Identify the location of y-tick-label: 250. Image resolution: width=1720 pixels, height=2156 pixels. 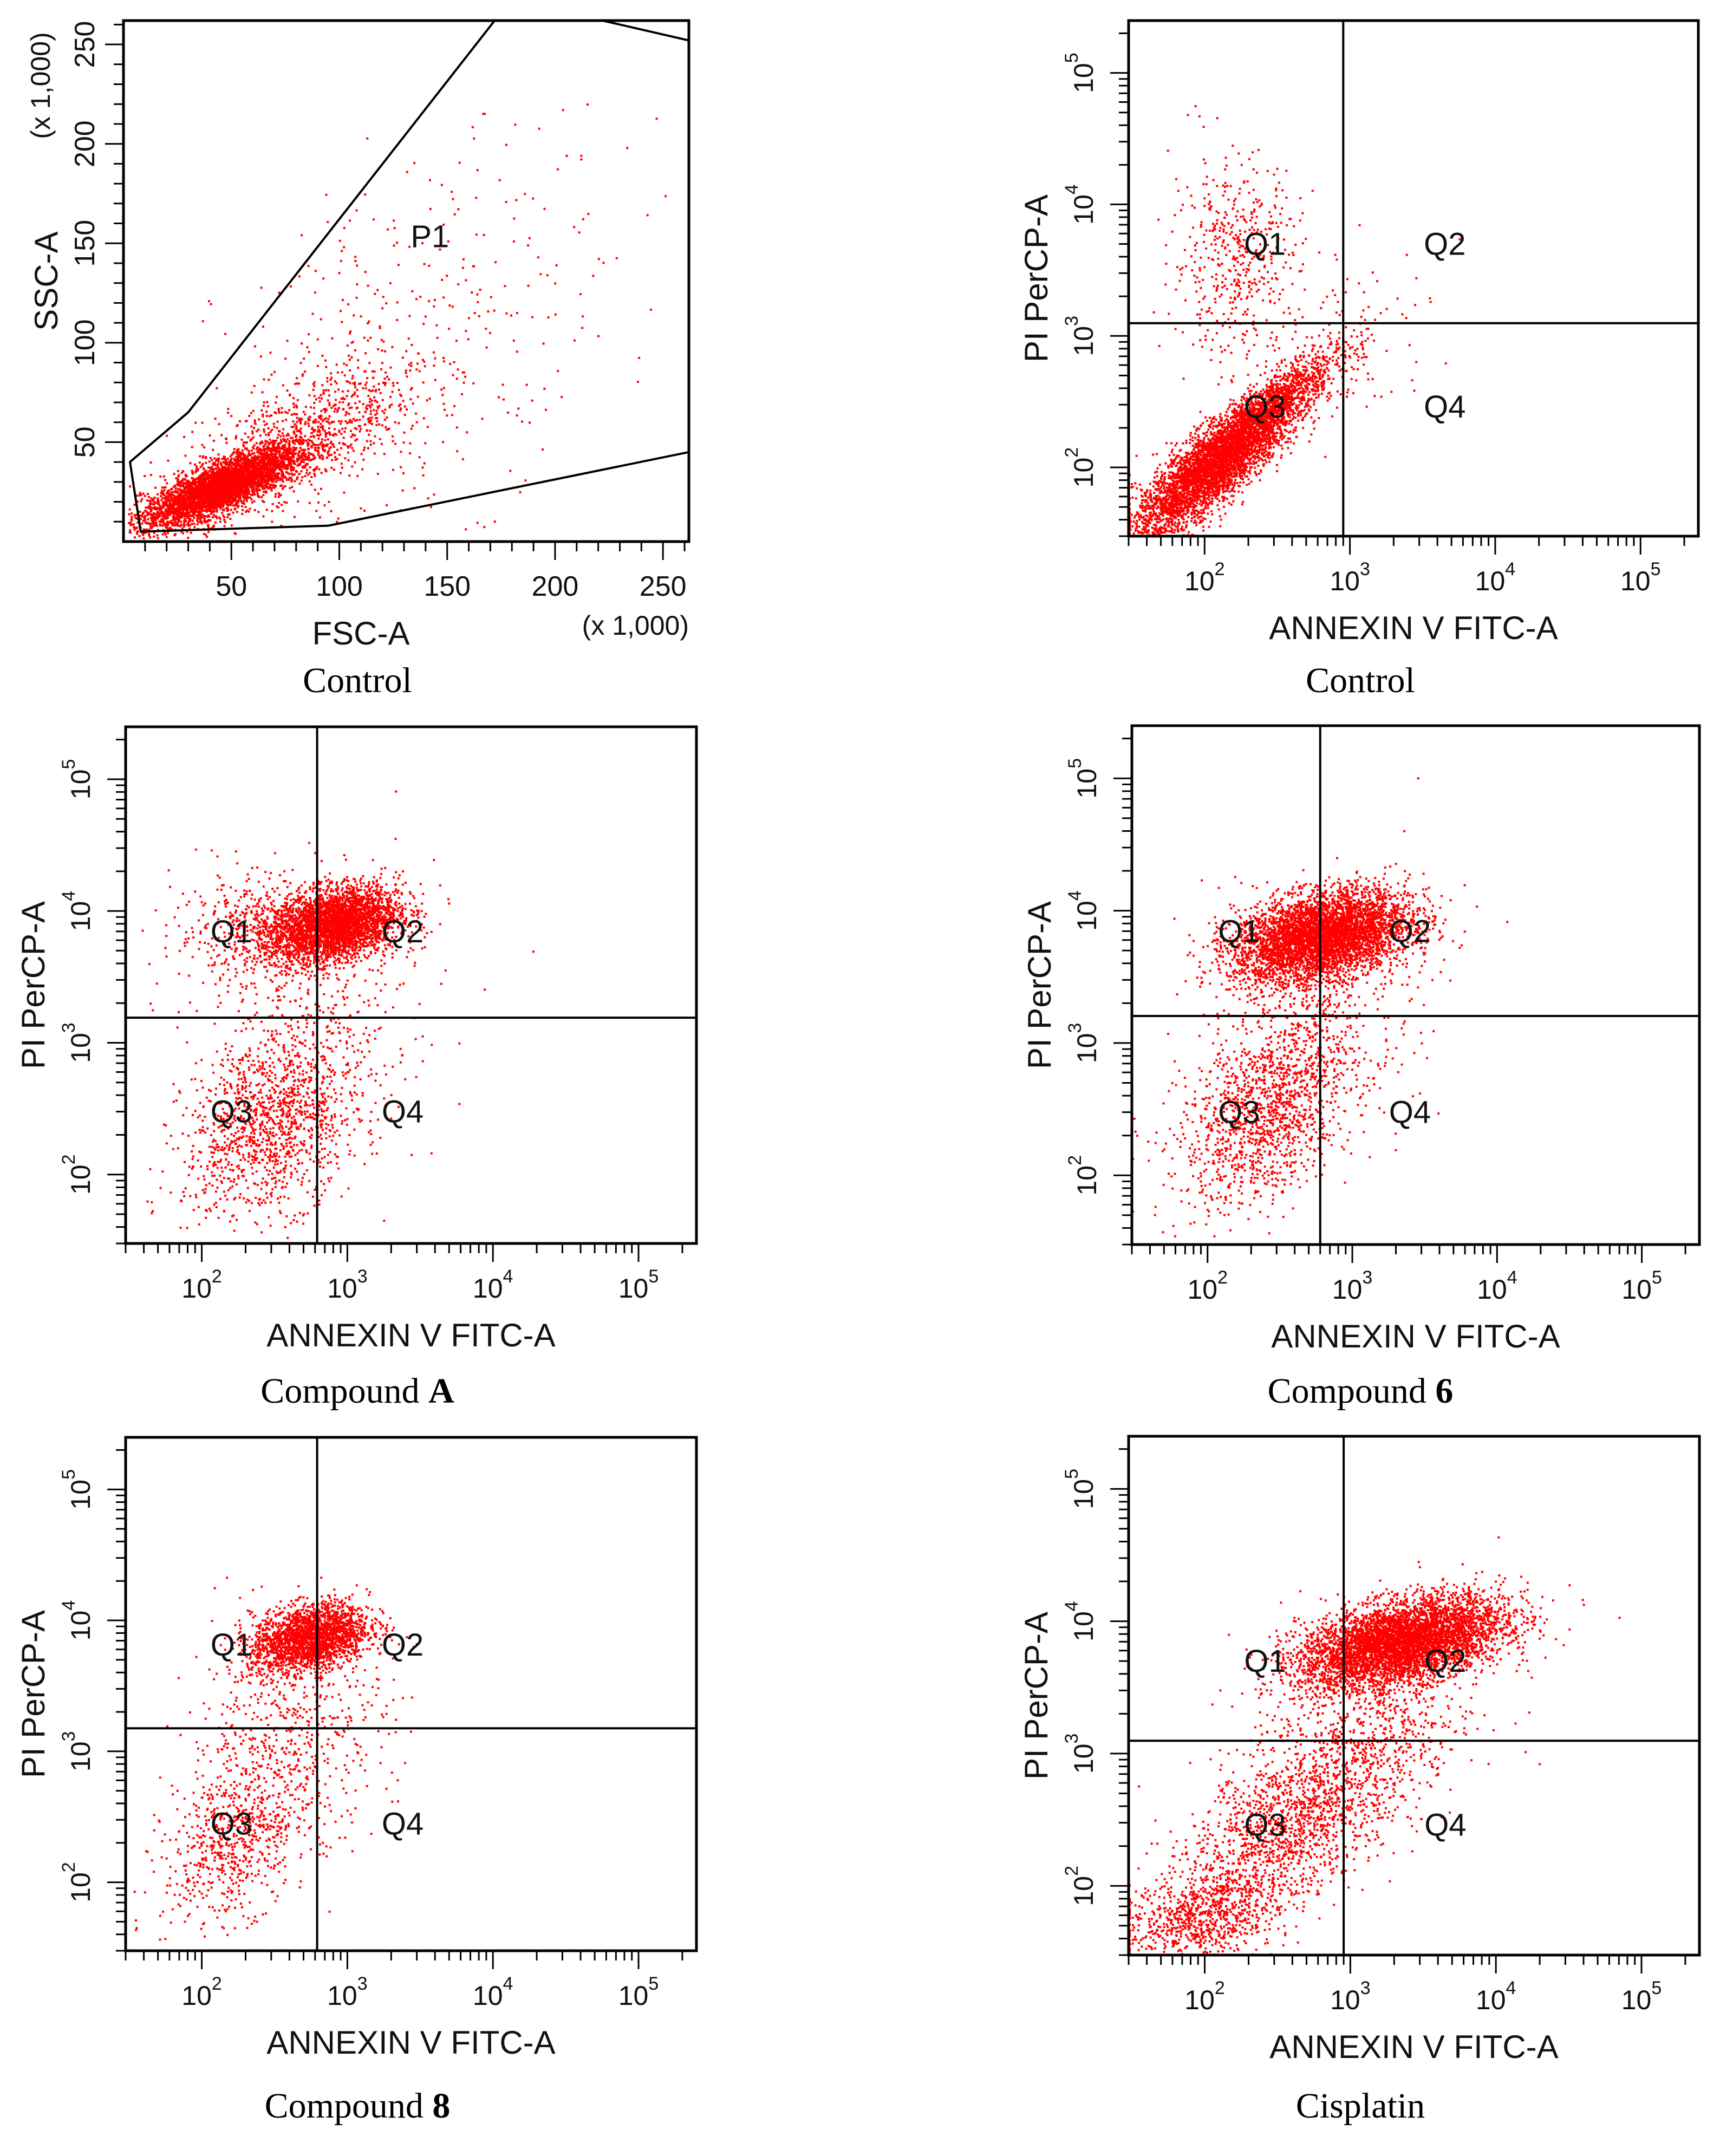
(85, 44).